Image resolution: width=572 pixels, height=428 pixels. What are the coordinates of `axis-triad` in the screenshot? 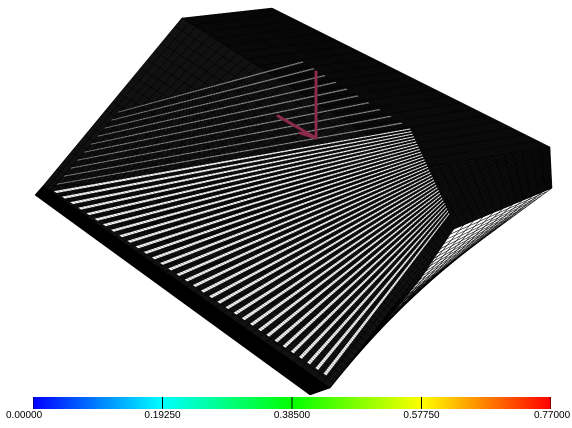 It's located at (297, 105).